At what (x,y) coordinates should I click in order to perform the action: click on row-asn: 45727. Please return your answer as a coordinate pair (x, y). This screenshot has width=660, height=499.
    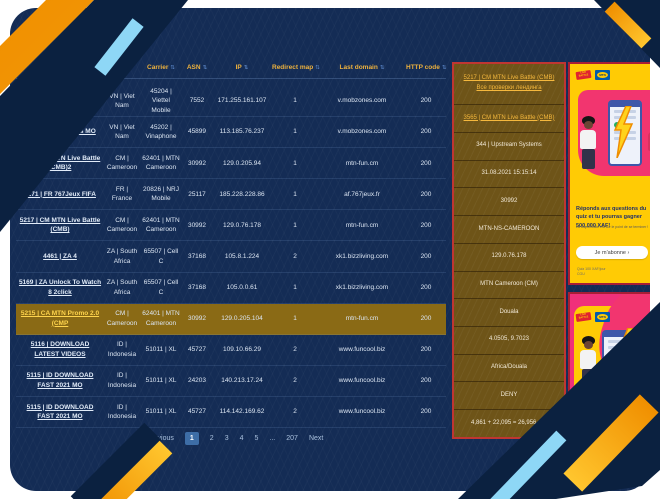
    Looking at the image, I should click on (197, 412).